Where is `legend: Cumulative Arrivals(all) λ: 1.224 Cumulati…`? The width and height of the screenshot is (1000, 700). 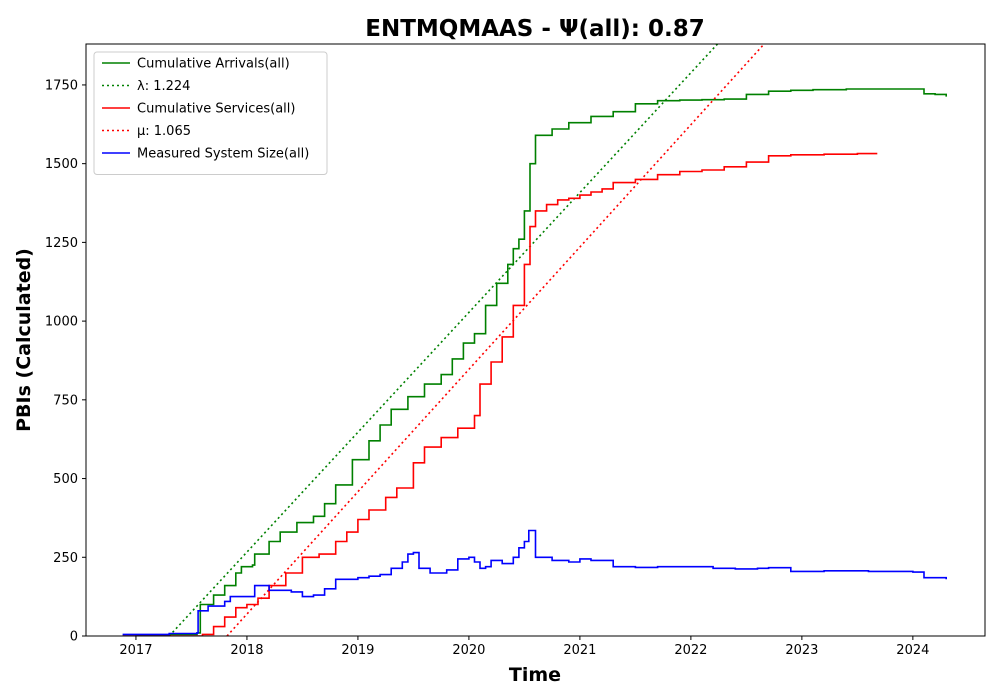
legend: Cumulative Arrivals(all) λ: 1.224 Cumulati… is located at coordinates (210, 113).